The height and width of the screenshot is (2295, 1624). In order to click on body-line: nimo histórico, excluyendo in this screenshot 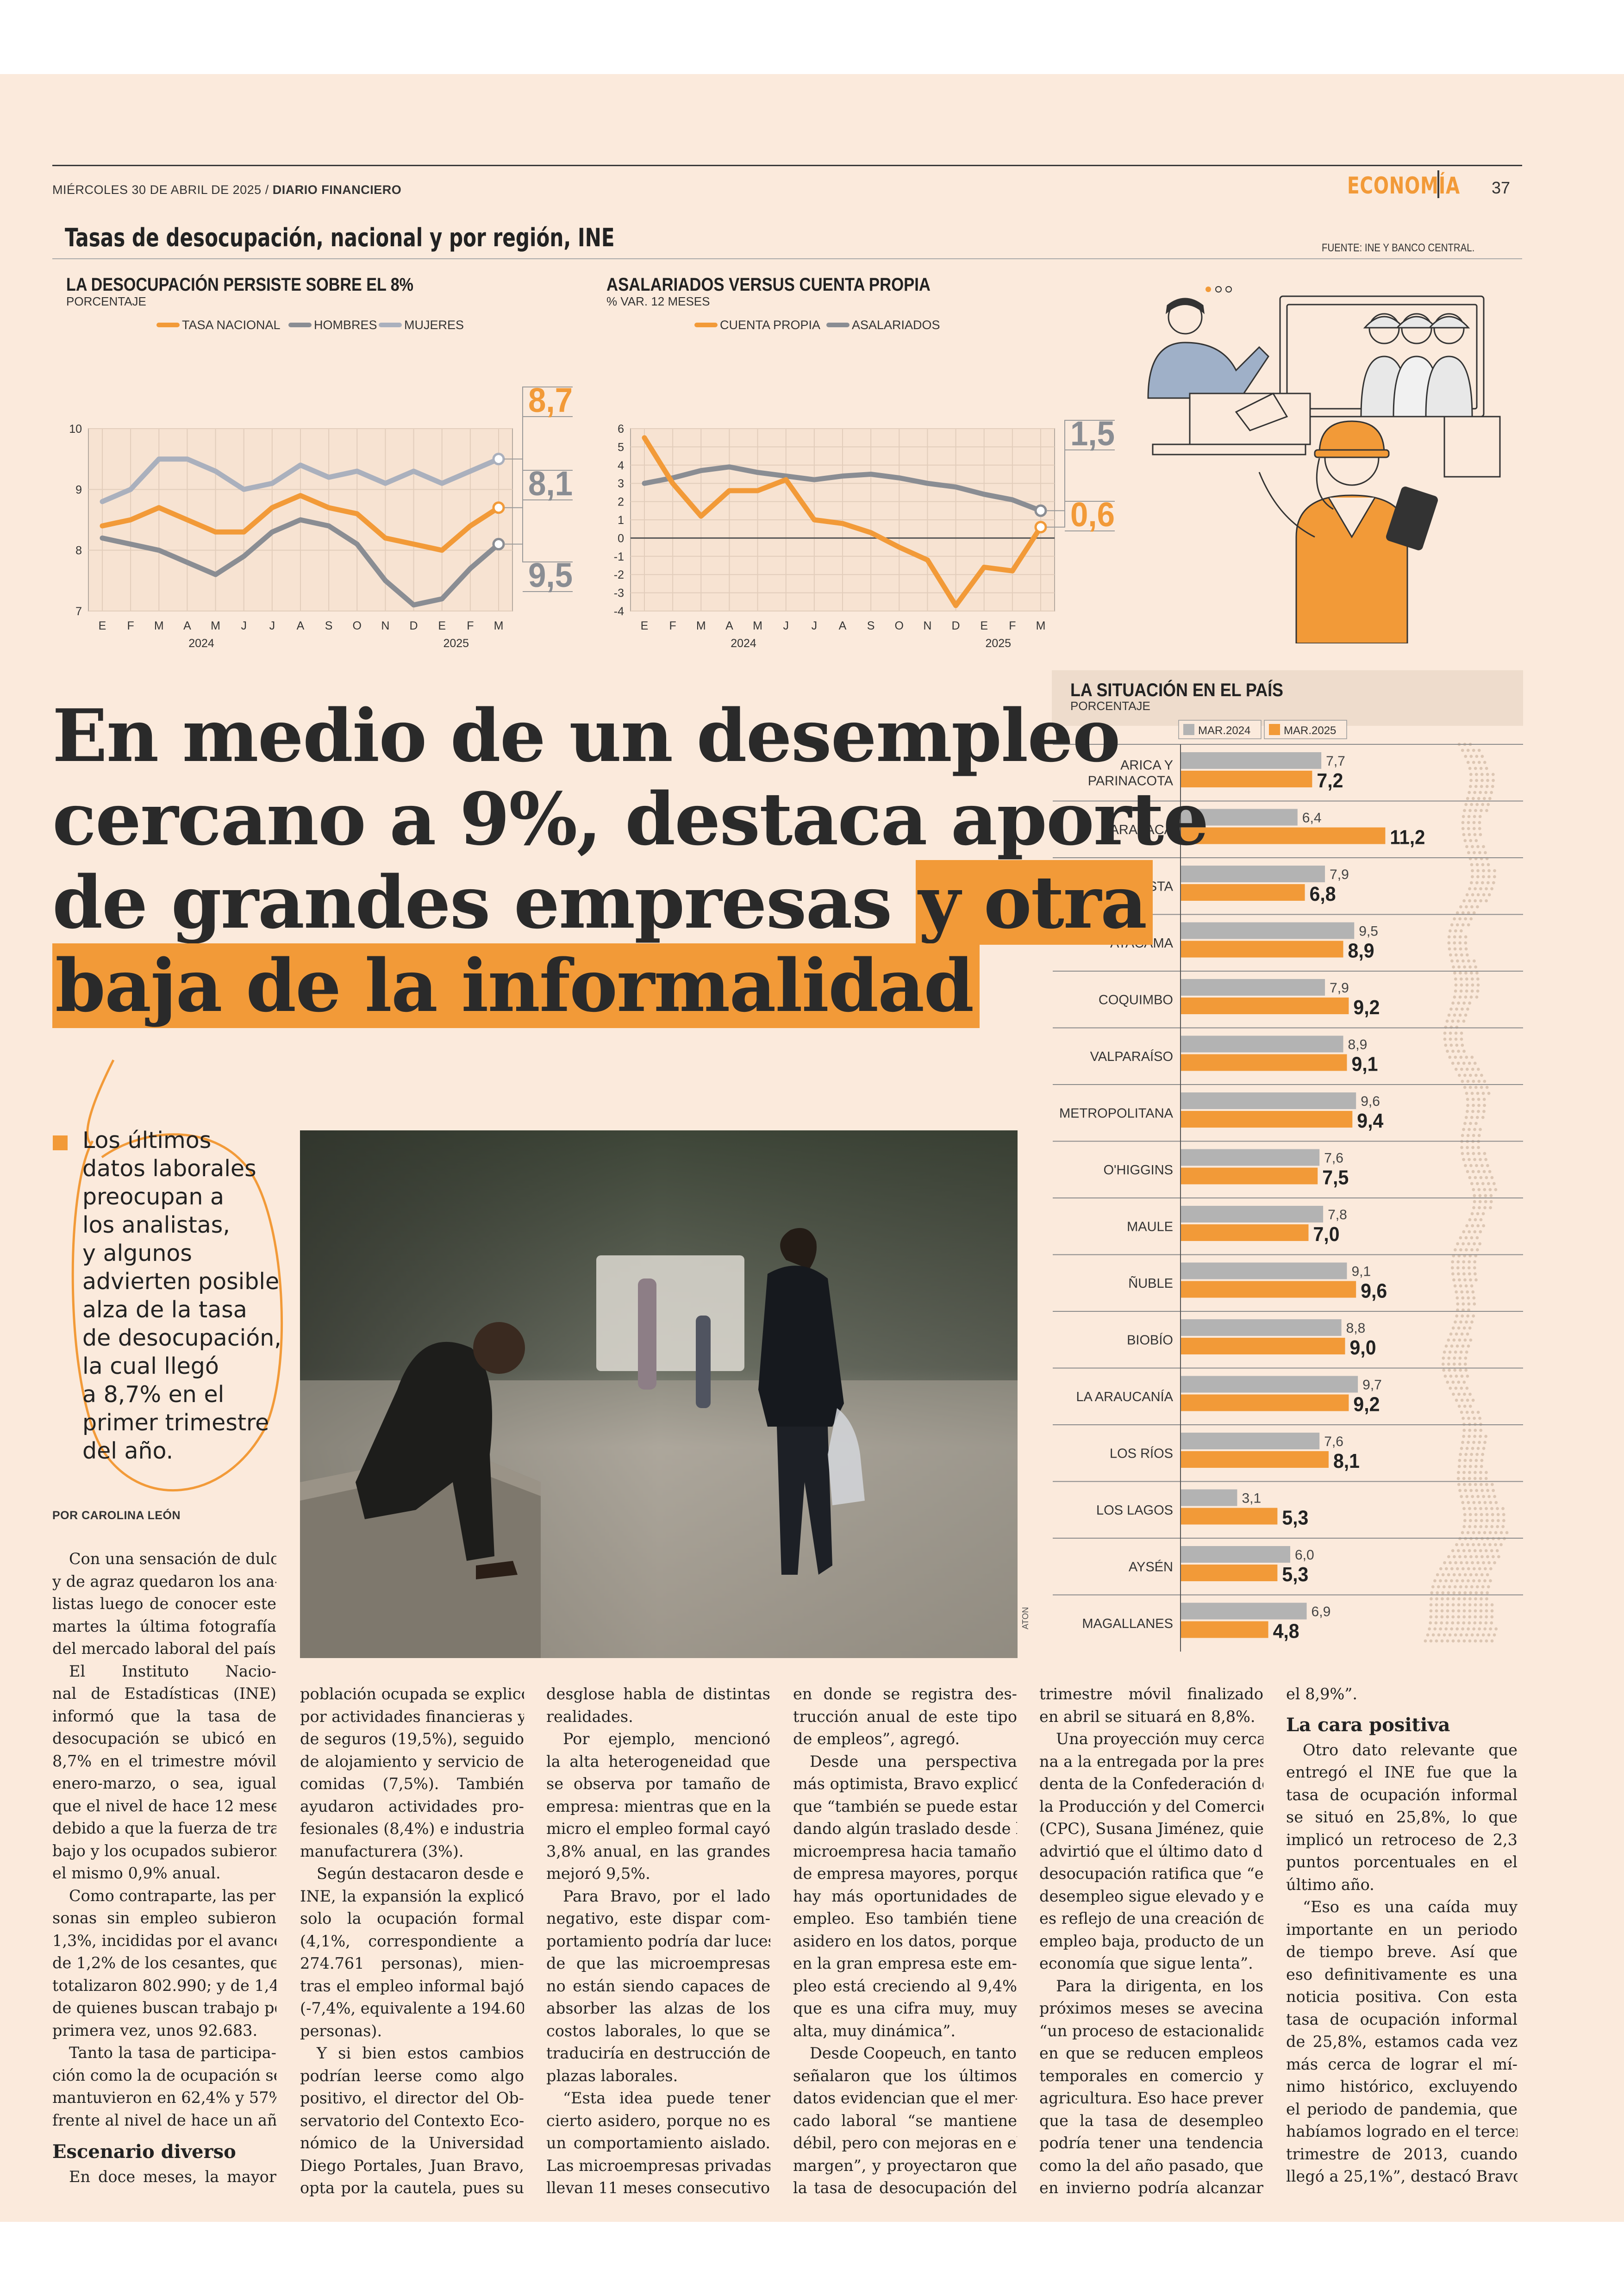, I will do `click(1402, 2086)`.